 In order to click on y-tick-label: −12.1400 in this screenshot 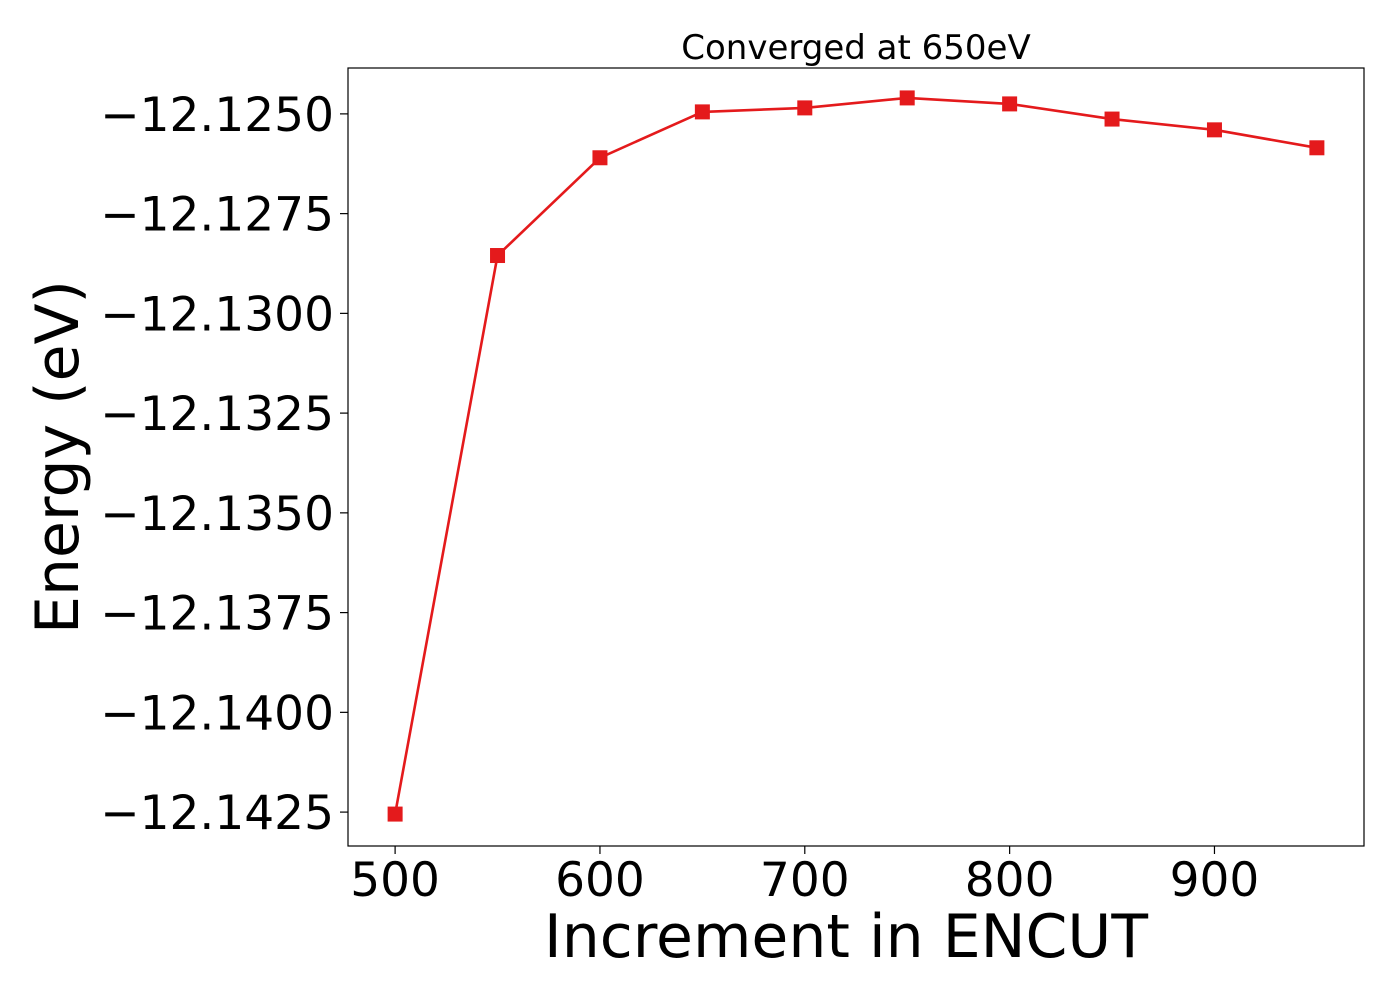, I will do `click(217, 713)`.